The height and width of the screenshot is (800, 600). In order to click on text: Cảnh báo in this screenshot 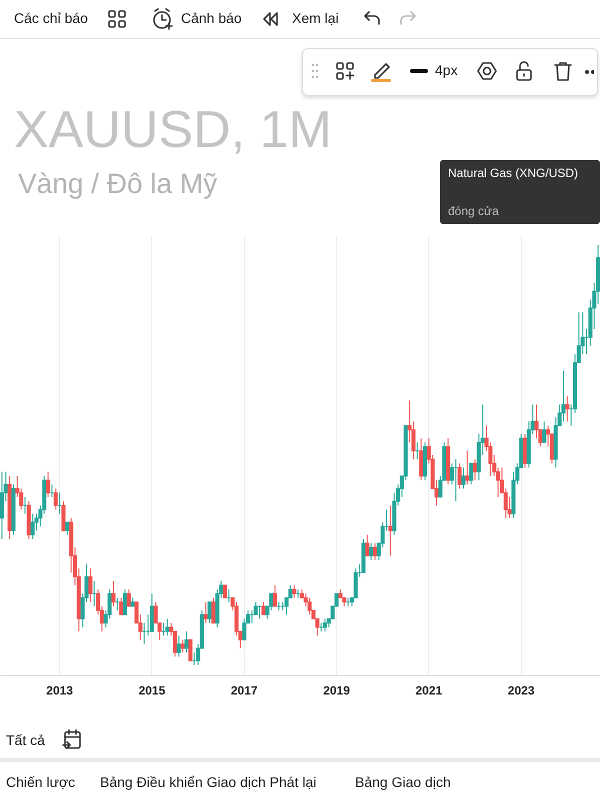, I will do `click(211, 18)`.